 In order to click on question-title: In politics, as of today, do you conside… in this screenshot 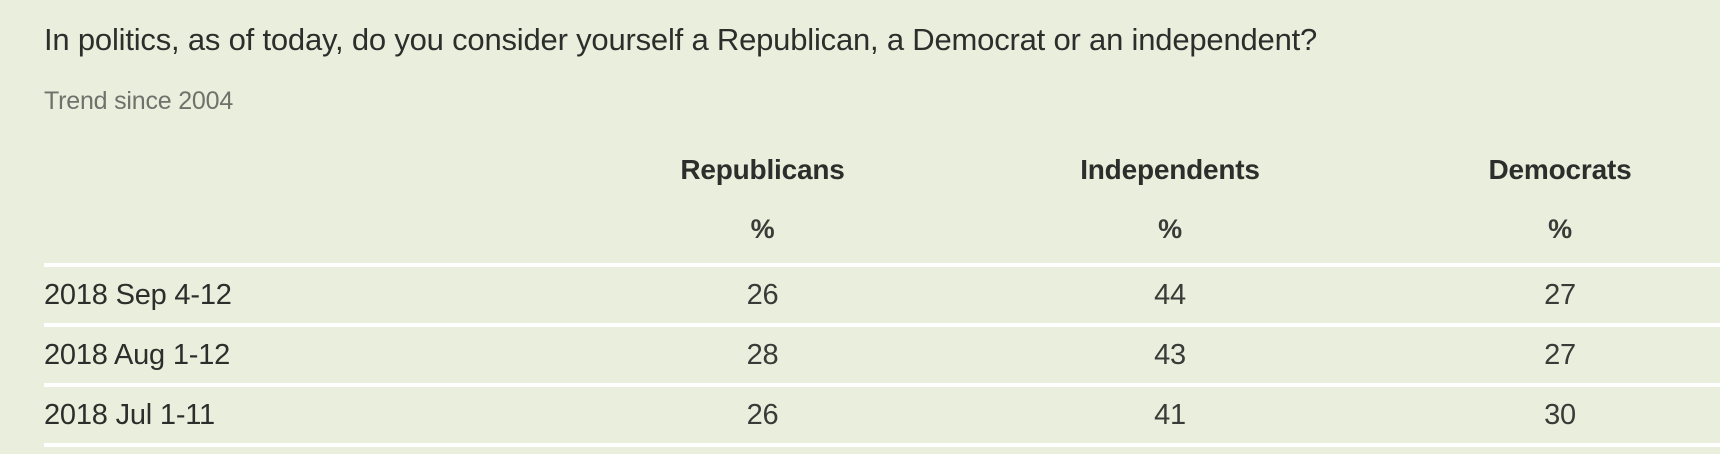, I will do `click(681, 39)`.